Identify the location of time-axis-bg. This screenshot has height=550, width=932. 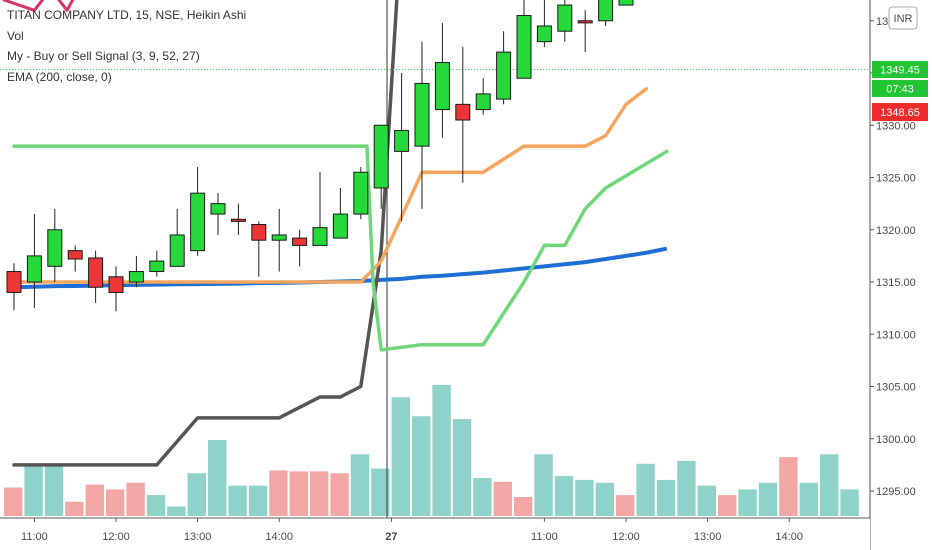
(435, 534).